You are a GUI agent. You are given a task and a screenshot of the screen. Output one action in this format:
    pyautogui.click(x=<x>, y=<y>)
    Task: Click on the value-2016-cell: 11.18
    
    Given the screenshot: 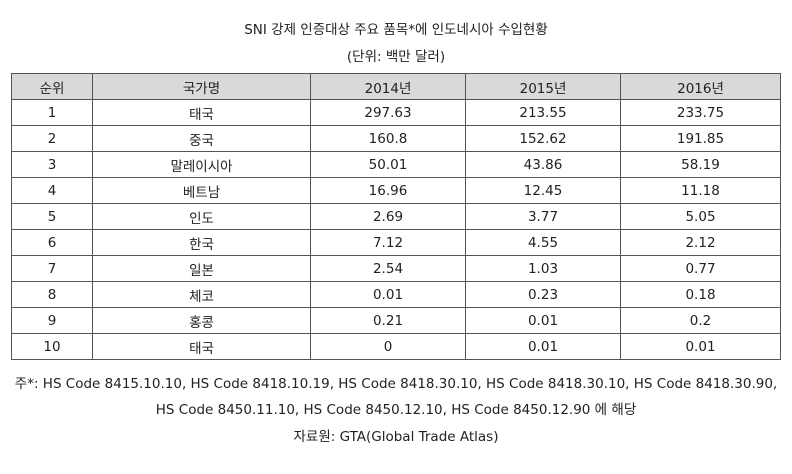 What is the action you would take?
    pyautogui.click(x=700, y=190)
    